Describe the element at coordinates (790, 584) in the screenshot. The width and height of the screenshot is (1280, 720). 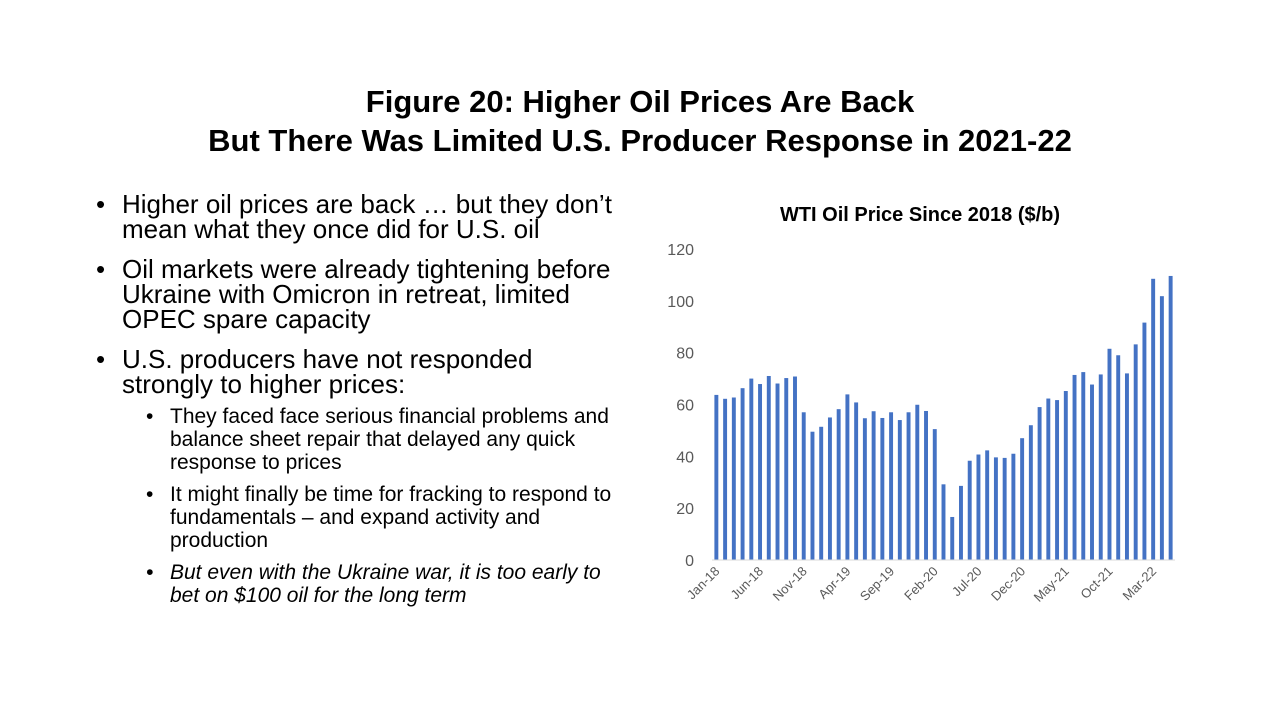
I see `x-tick-label: Nov-18` at that location.